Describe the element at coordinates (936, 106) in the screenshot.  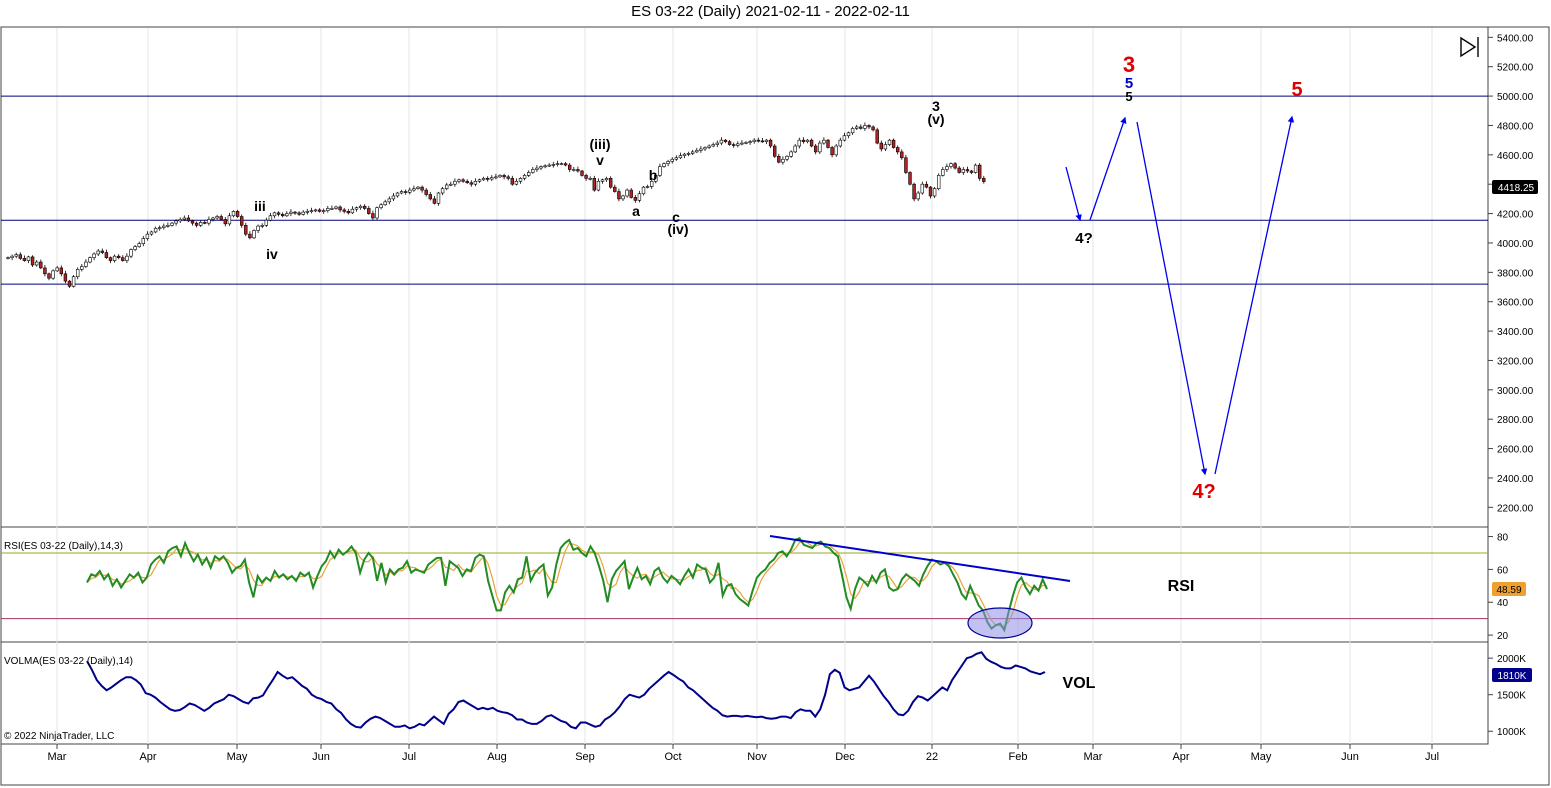
I see `wave-label-3: 3` at that location.